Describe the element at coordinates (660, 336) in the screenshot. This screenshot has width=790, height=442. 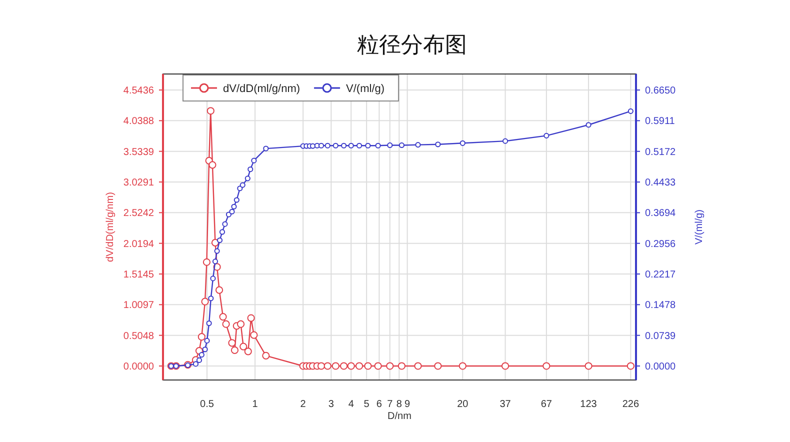
I see `y2-tick-label: 0.0739` at that location.